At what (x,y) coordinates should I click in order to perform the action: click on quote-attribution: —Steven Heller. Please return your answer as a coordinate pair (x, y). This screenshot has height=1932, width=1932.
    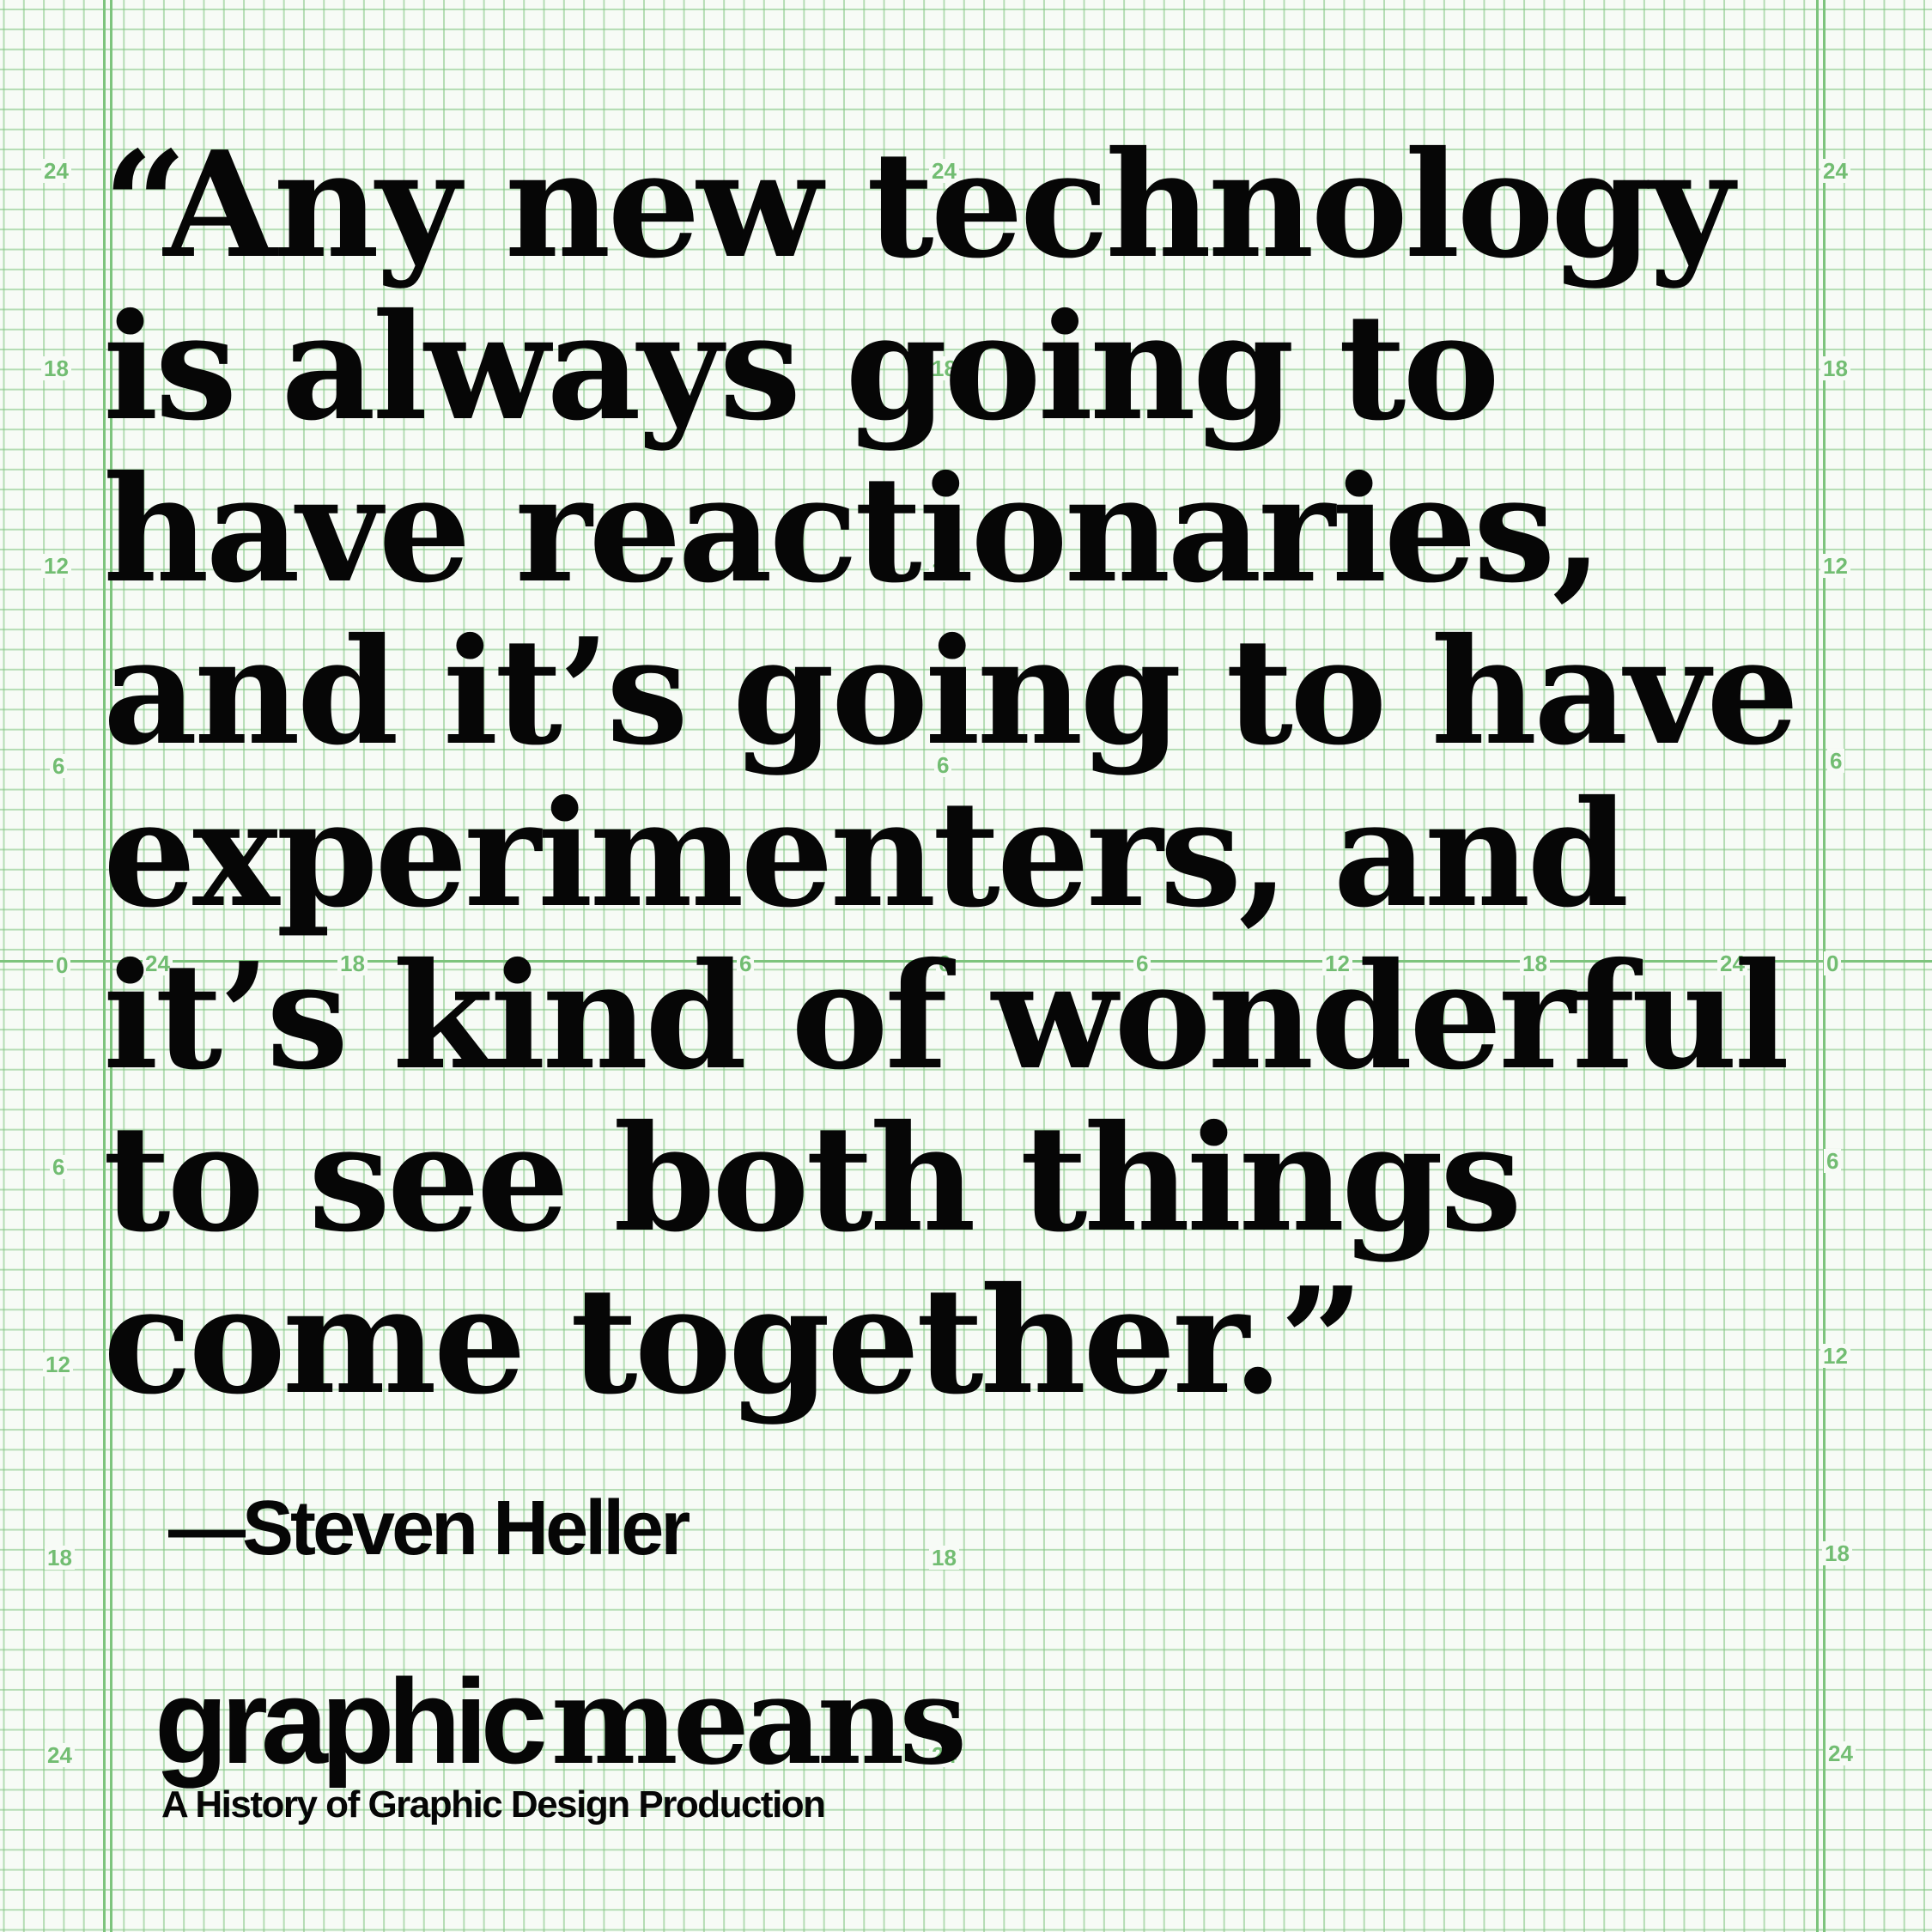
    Looking at the image, I should click on (429, 1528).